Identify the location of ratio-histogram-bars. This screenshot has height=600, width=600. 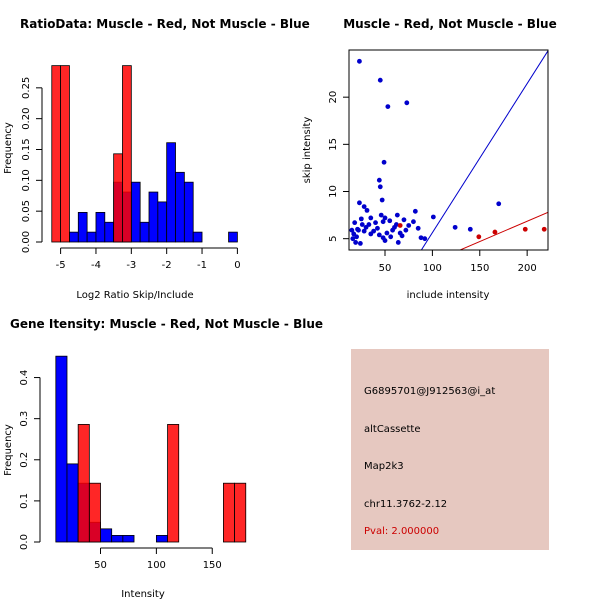
(144, 154).